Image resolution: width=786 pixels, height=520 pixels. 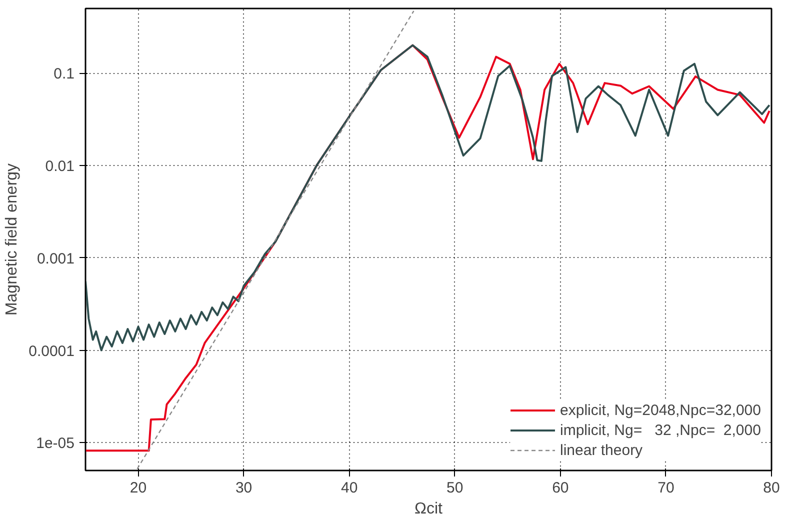 What do you see at coordinates (349, 488) in the screenshot?
I see `x-tick-label: 40` at bounding box center [349, 488].